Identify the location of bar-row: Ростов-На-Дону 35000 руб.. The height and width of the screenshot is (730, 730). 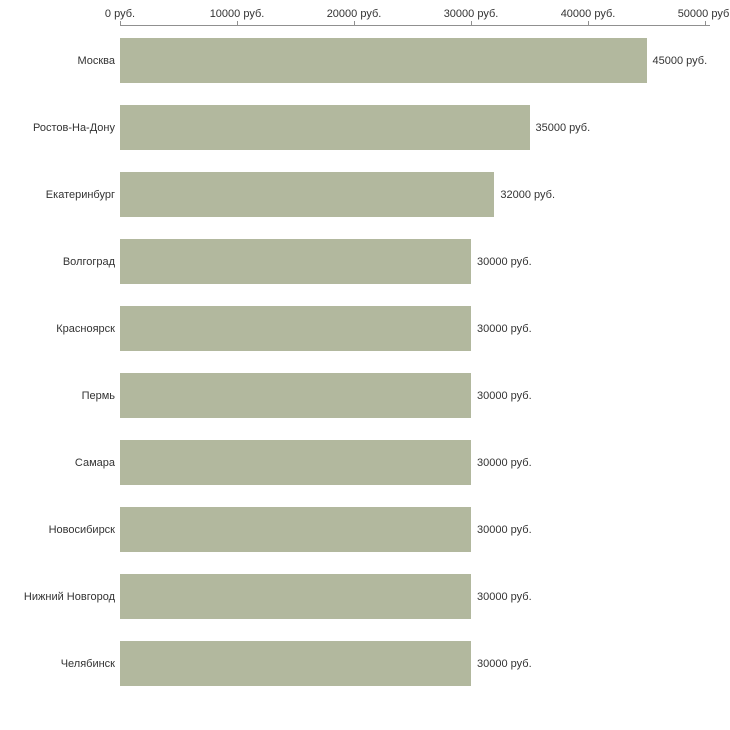
(365, 127).